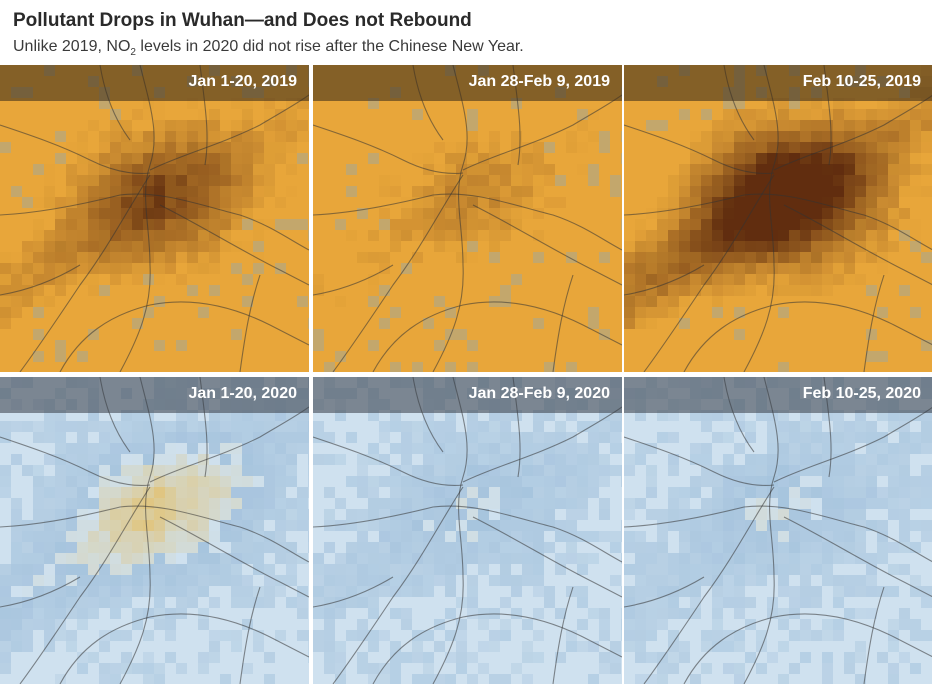  Describe the element at coordinates (861, 81) in the screenshot. I see `panel-date-label: Feb 10-25, 2019` at that location.